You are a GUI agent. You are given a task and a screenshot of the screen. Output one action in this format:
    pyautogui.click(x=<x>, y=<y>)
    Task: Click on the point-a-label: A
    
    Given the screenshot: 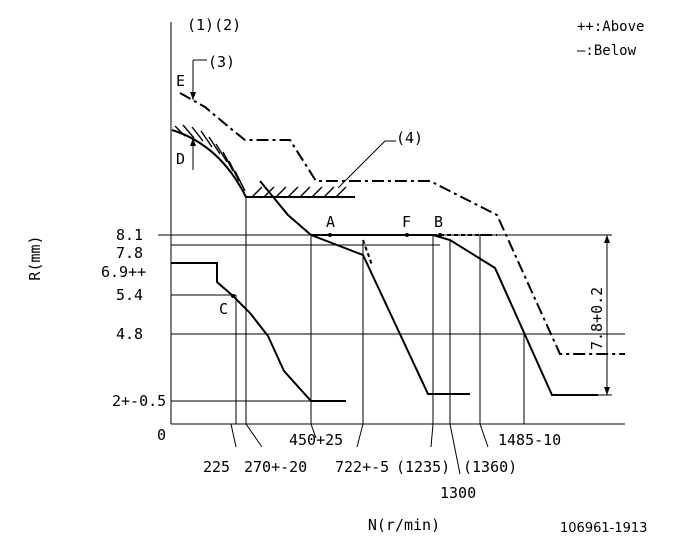 What is the action you would take?
    pyautogui.click(x=330, y=222)
    